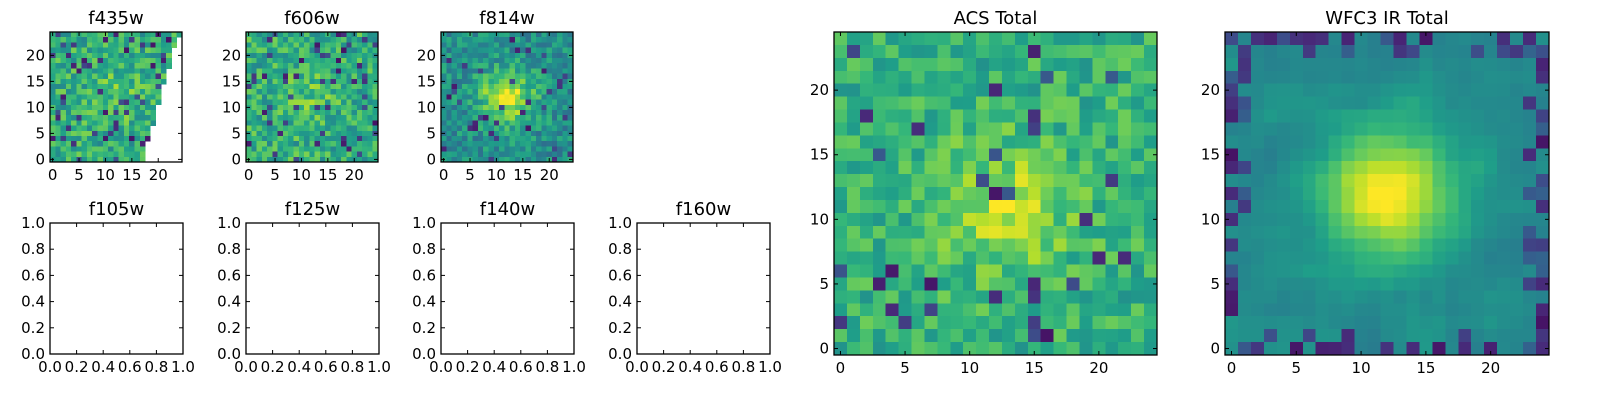 The image size is (1600, 400). What do you see at coordinates (431, 133) in the screenshot?
I see `y-tick-label: 5` at bounding box center [431, 133].